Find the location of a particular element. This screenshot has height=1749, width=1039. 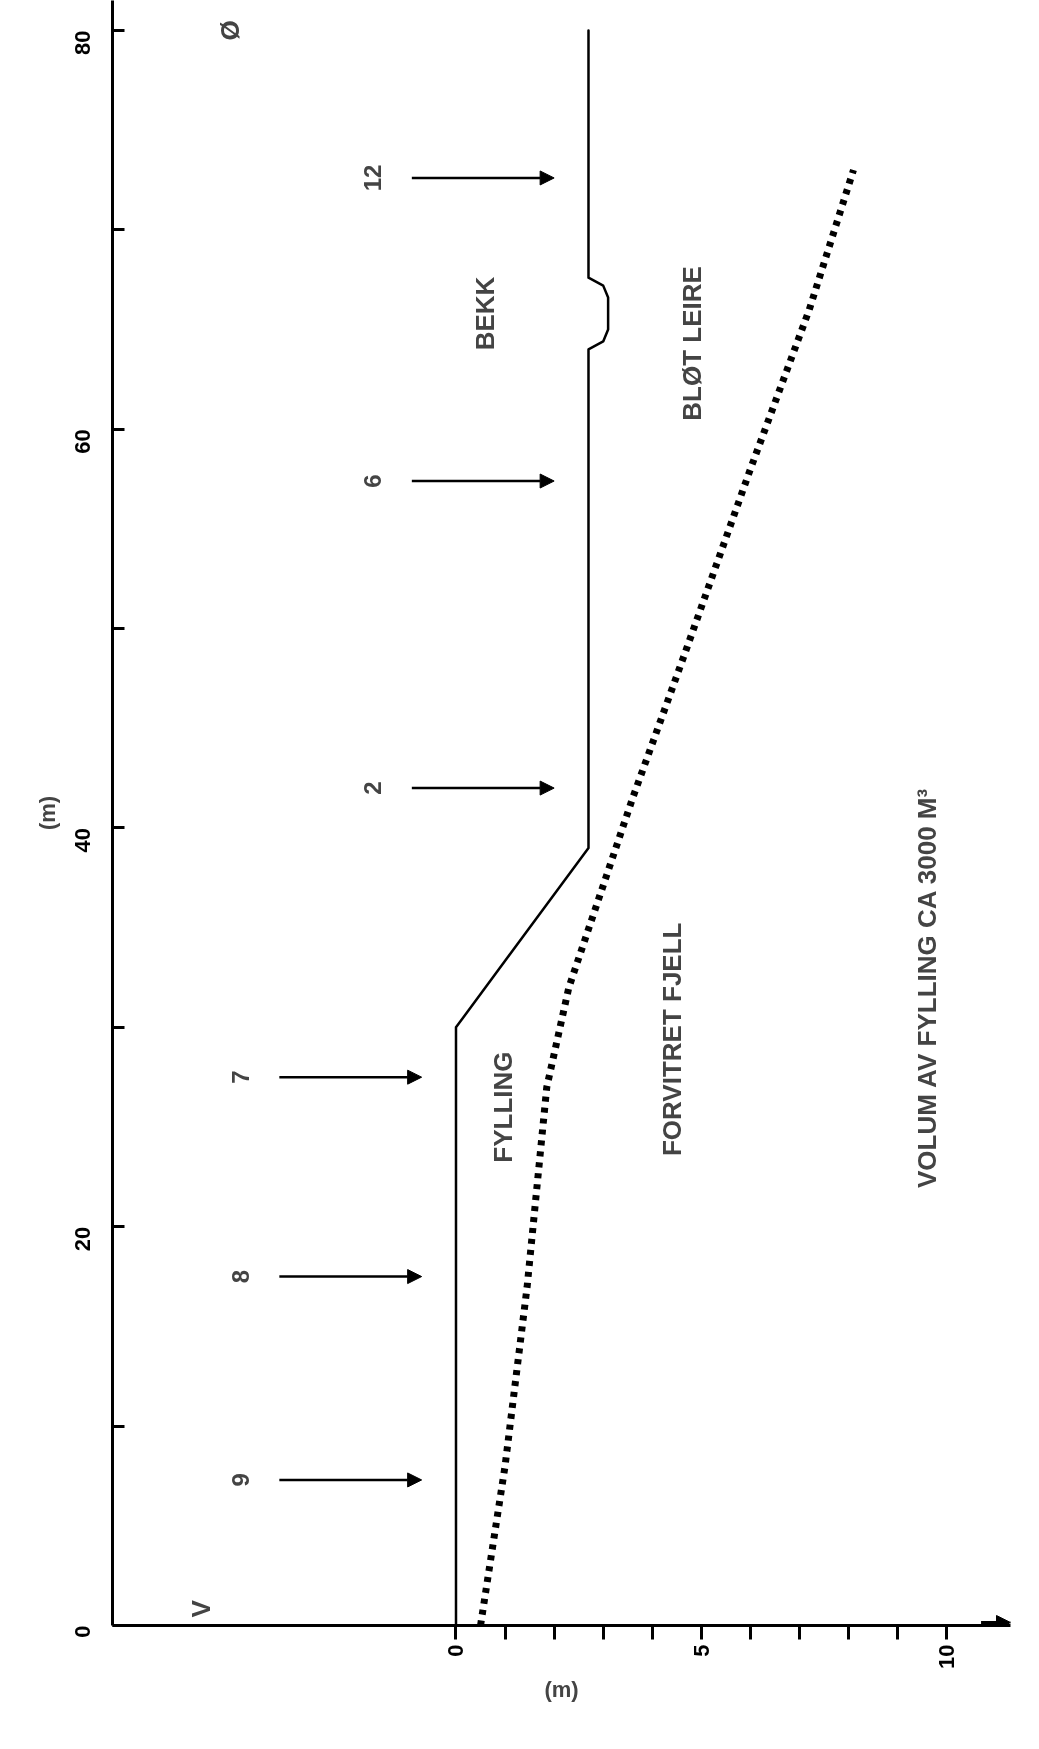

annotation: FORVITRET FJELL is located at coordinates (671, 1039).